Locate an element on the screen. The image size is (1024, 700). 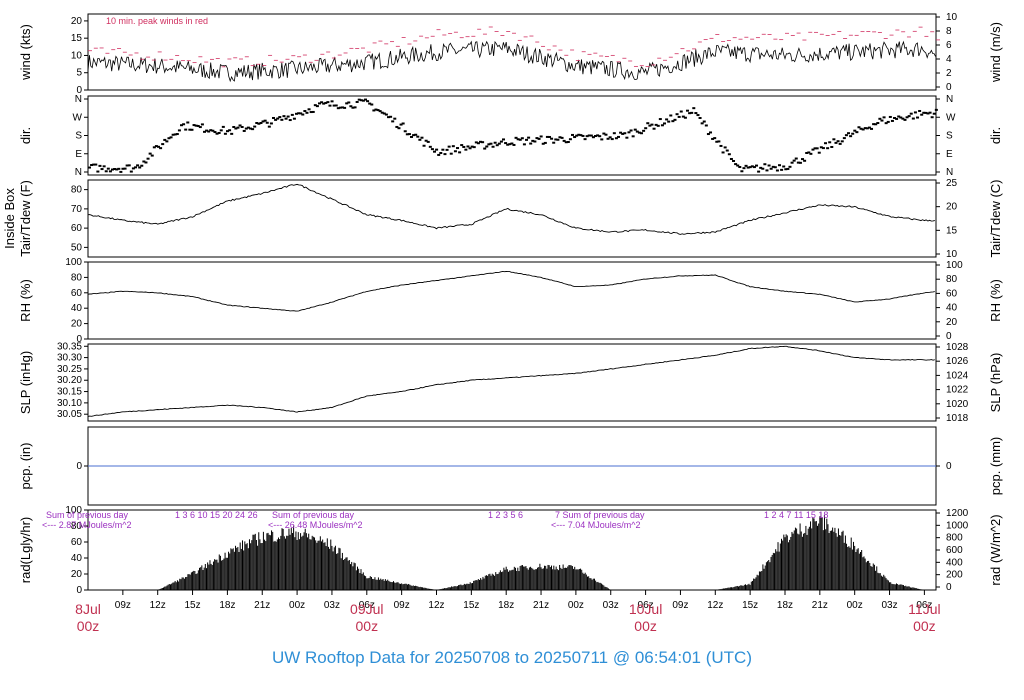
rad-annotation-sum: <--- 26.48 MJoules/m^2 is located at coordinates (315, 525).